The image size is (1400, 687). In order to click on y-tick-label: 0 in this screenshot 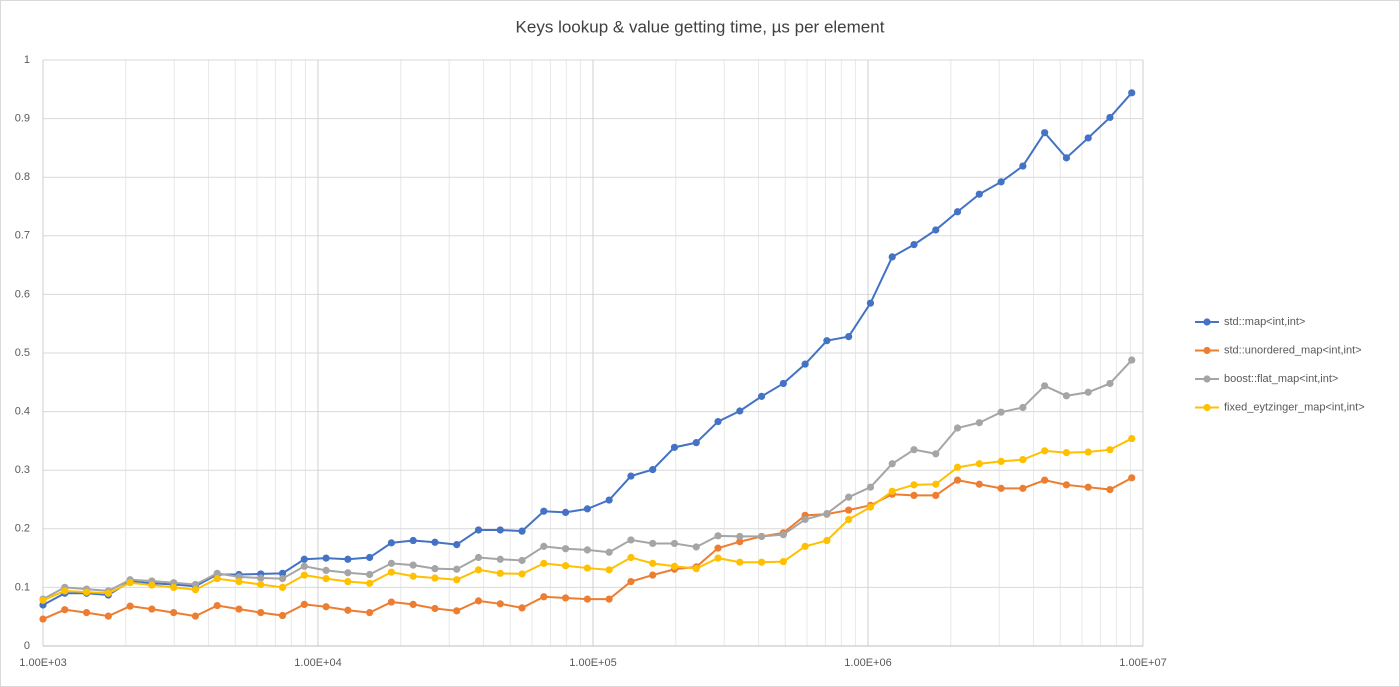, I will do `click(27, 646)`.